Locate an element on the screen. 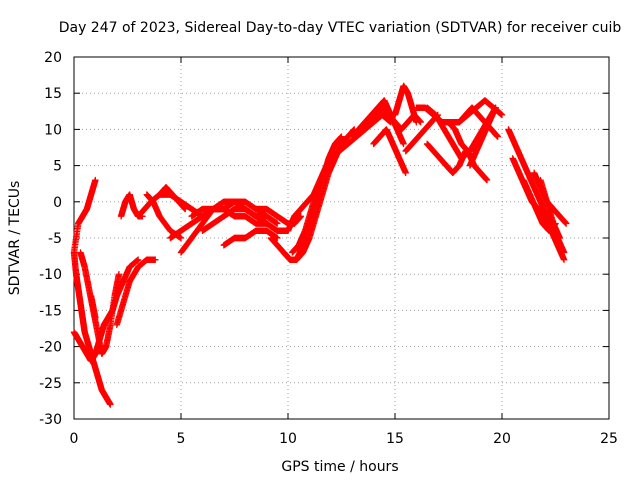 This screenshot has width=640, height=480. y-tick-label: 10 is located at coordinates (53, 130).